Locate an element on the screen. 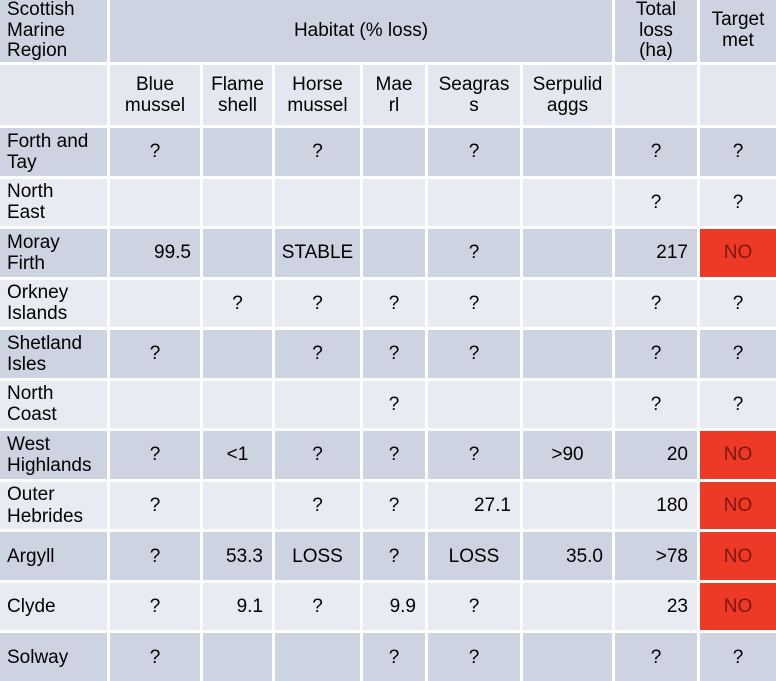 The image size is (776, 681). value-cell-moray-firth-maerl is located at coordinates (394, 253).